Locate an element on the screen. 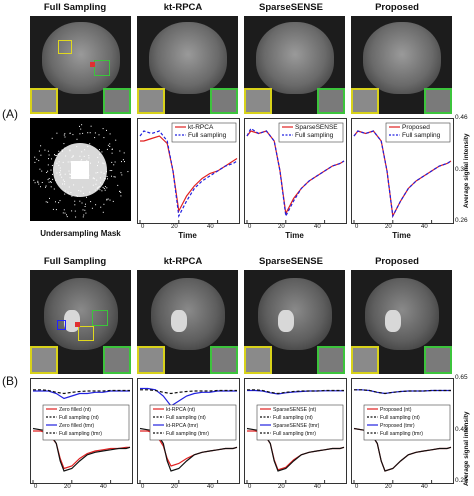  legend-label: SparseSENSE is located at coordinates (316, 127).